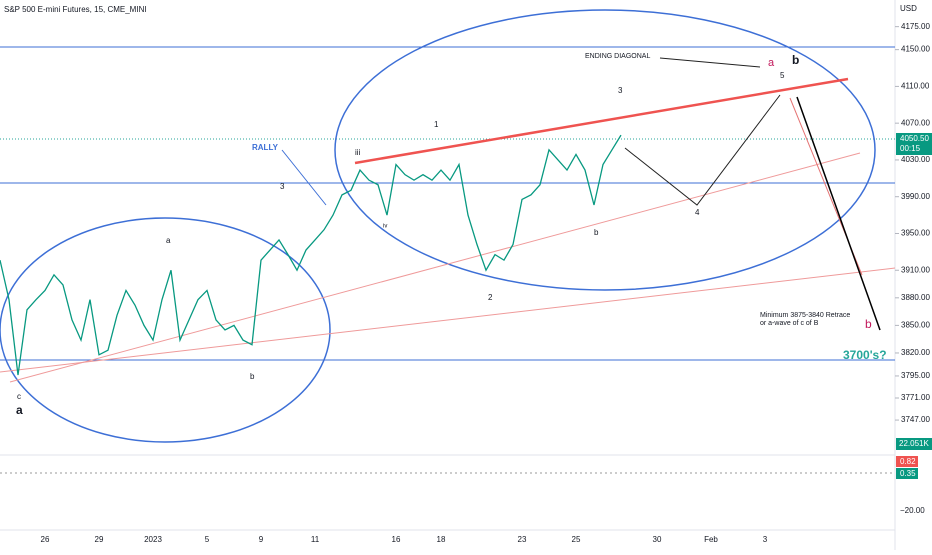 Image resolution: width=932 pixels, height=555 pixels. I want to click on osc-label: −20.00, so click(912, 510).